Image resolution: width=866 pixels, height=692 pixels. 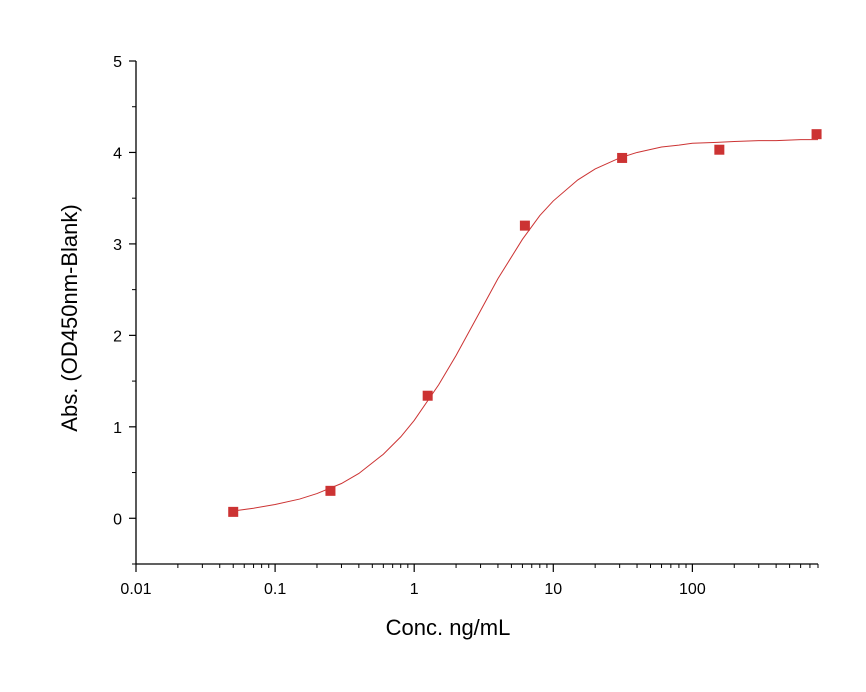 What do you see at coordinates (69, 317) in the screenshot?
I see `y-axis-label: Abs. (OD450nm-Blank)` at bounding box center [69, 317].